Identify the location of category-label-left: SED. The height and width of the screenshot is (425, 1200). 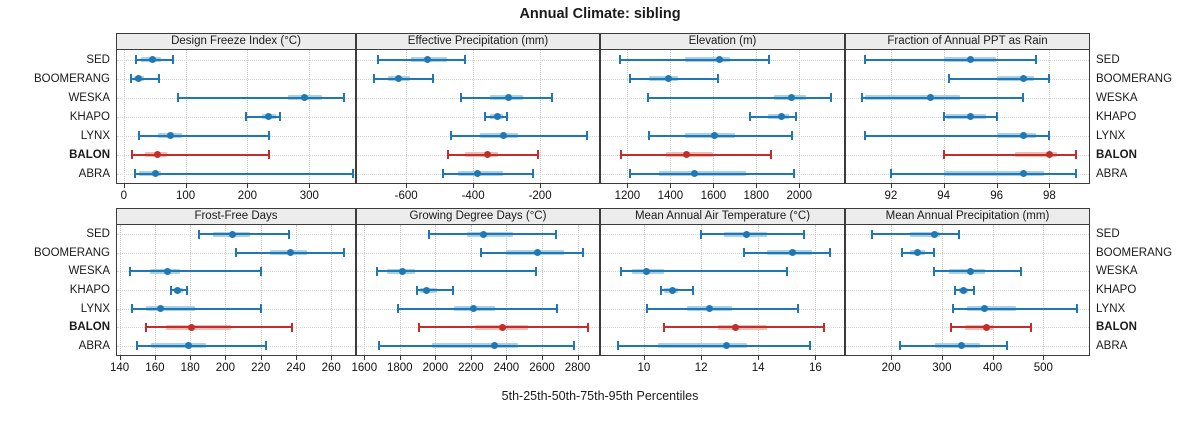
(98, 234).